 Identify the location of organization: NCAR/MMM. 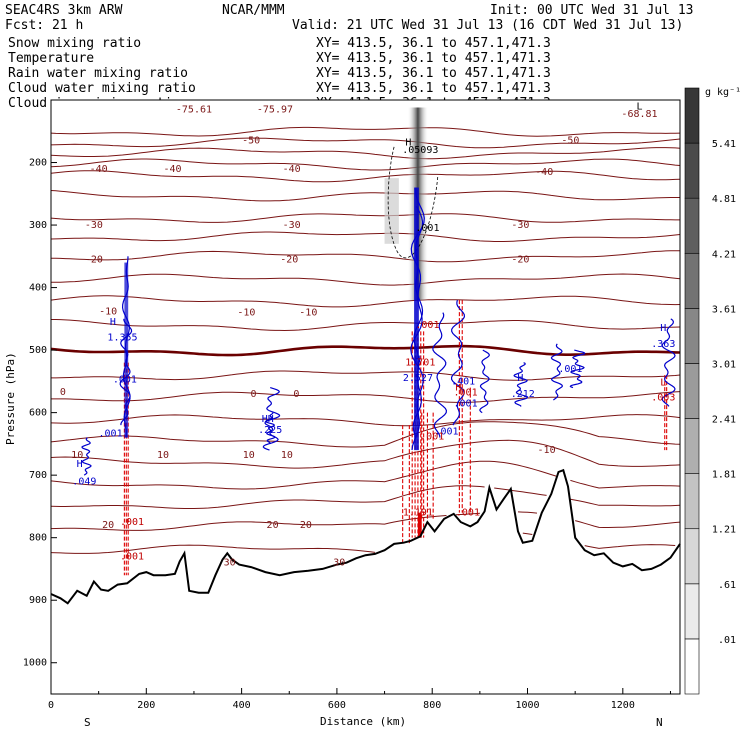
(253, 10).